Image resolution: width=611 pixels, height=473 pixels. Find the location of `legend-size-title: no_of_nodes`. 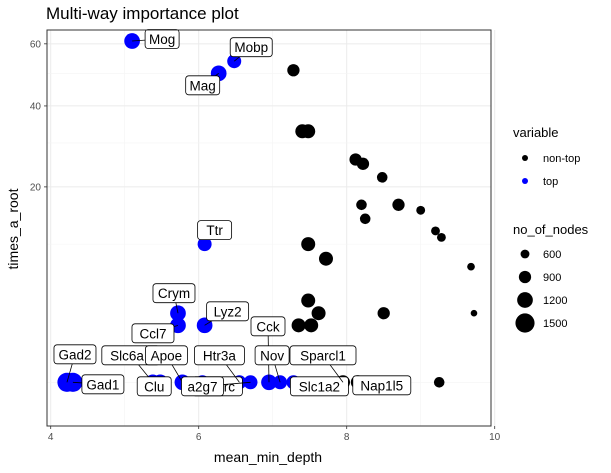

legend-size-title: no_of_nodes is located at coordinates (551, 229).